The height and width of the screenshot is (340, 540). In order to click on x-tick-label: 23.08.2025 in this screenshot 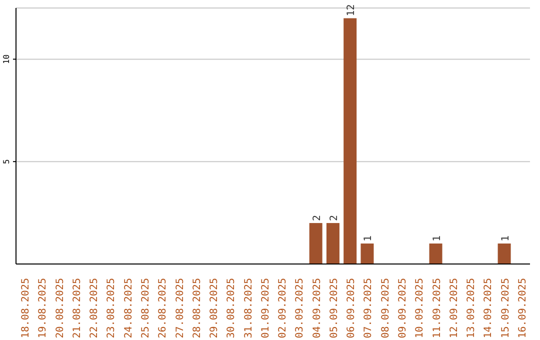, I will do `click(112, 308)`.